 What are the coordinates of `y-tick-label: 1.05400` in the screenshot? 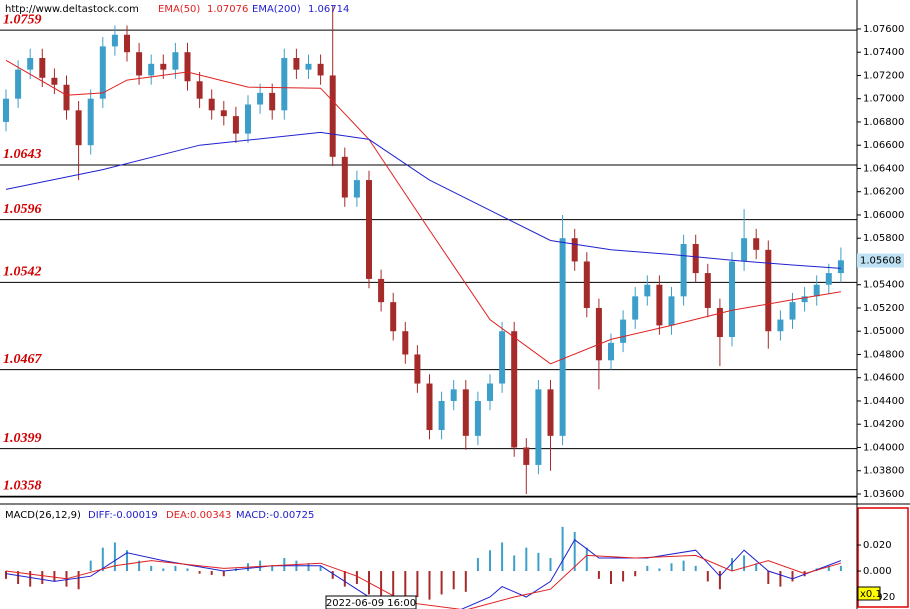 It's located at (883, 285).